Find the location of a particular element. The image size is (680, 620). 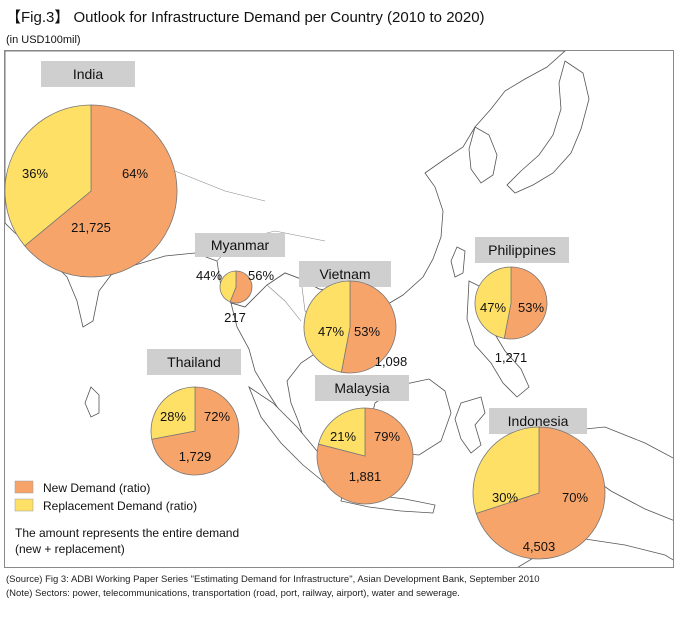

pie-indonesia: Indonesia 30% 70% 4,503 is located at coordinates (539, 484).